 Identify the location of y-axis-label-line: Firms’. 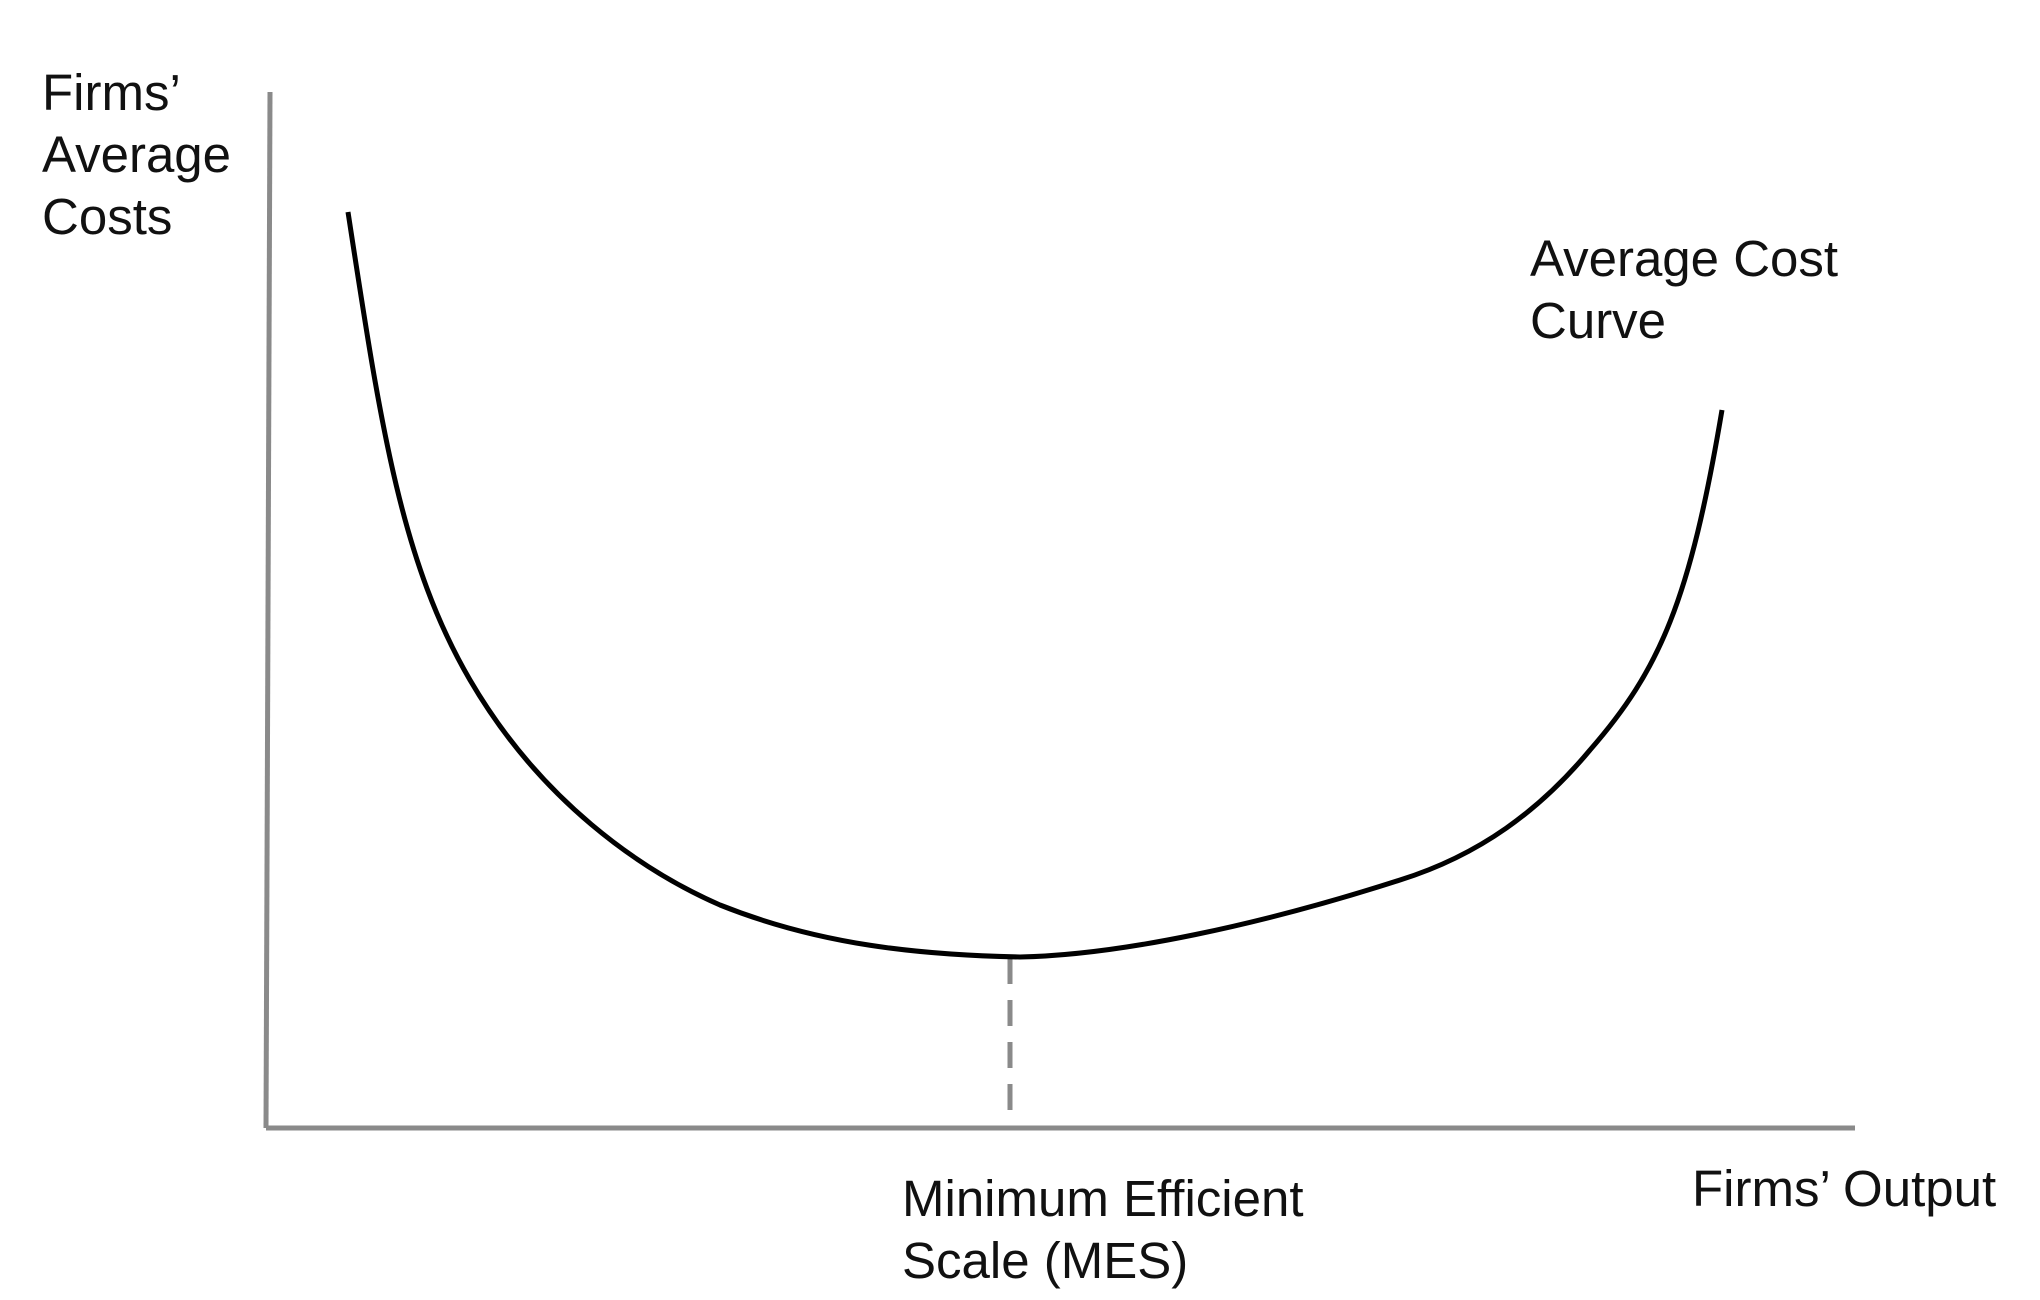
(111, 92).